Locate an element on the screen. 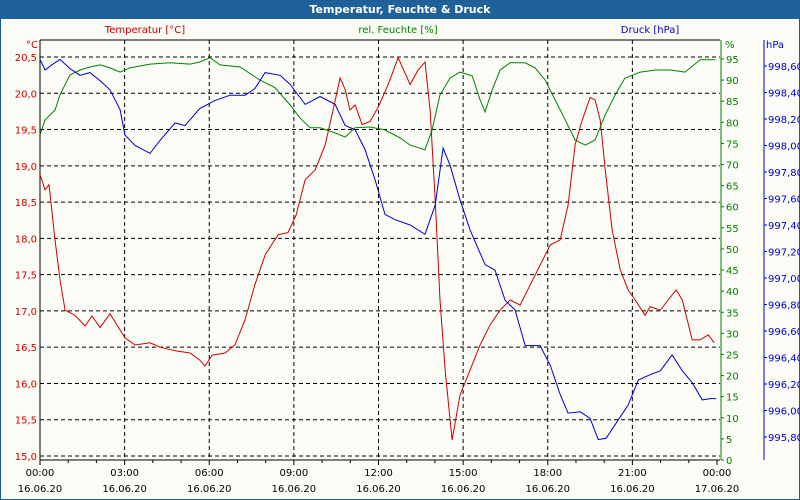 The image size is (800, 500). pressure-tick-label: 996,60 is located at coordinates (784, 332).